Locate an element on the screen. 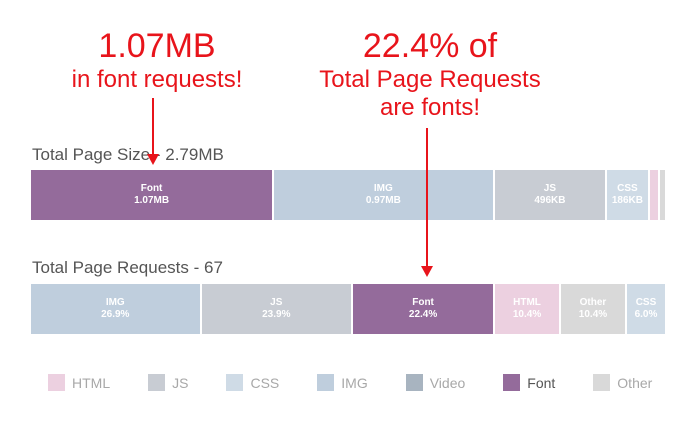 The width and height of the screenshot is (694, 427). bar-segment-css: CSS 6.0% is located at coordinates (645, 309).